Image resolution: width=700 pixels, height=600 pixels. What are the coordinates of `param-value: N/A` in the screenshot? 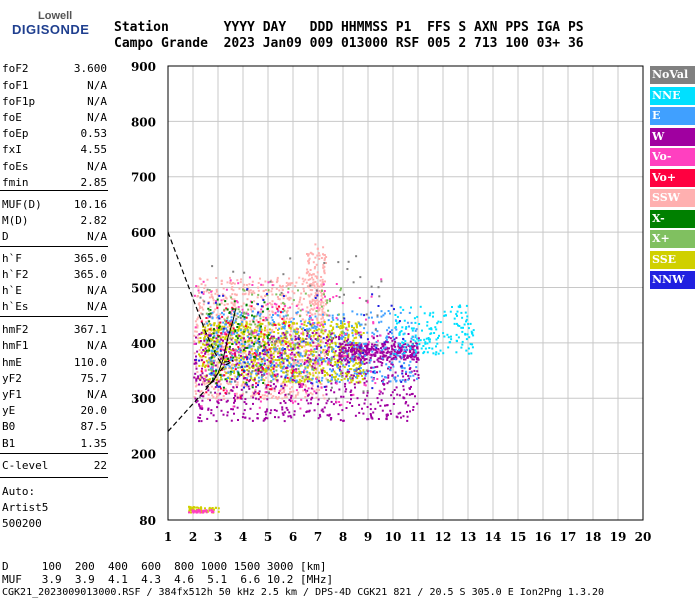 It's located at (97, 290).